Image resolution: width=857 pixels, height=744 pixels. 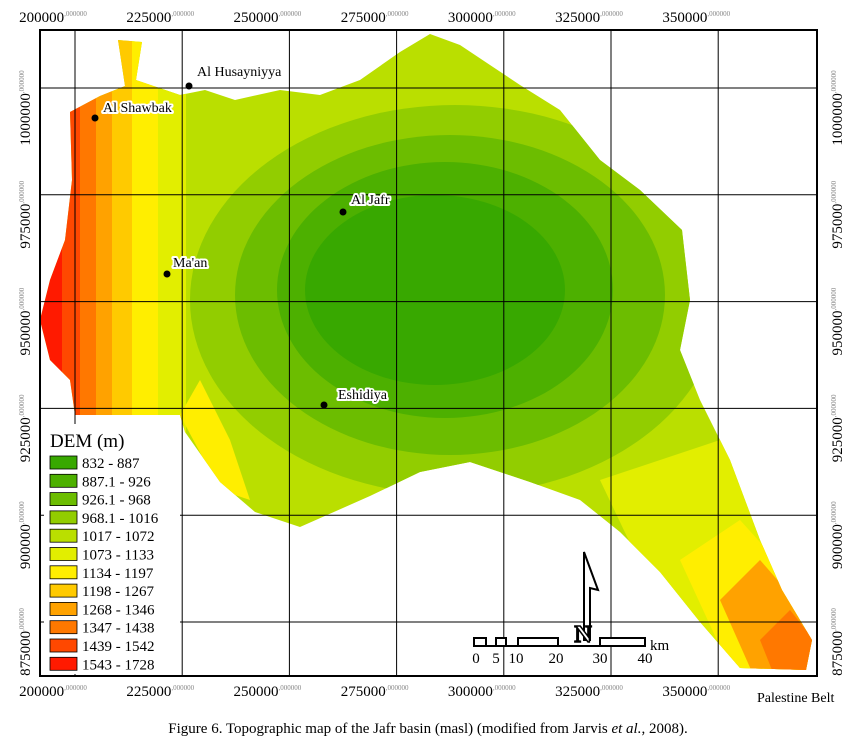 What do you see at coordinates (496, 659) in the screenshot?
I see `scale-label: 5` at bounding box center [496, 659].